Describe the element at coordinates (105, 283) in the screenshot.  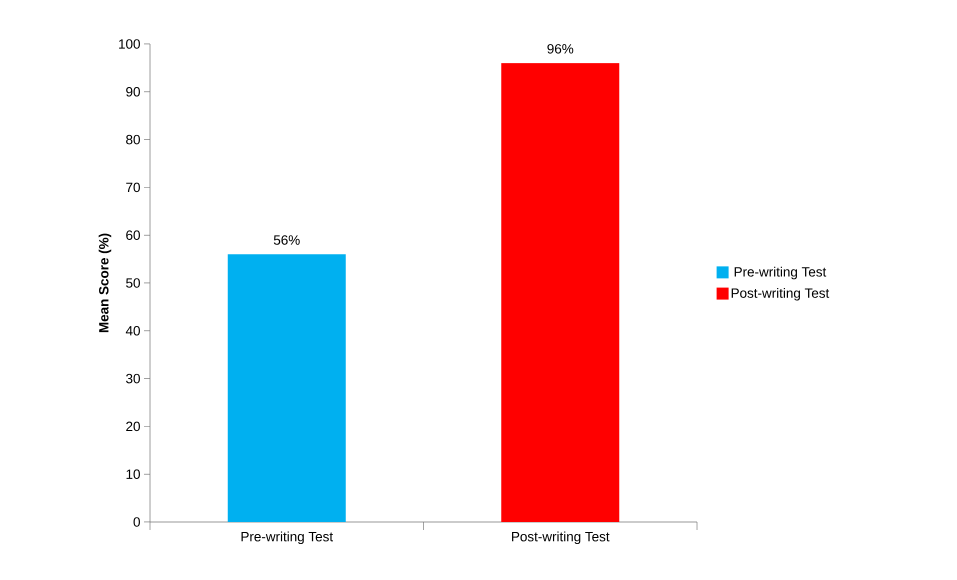
I see `y-axis-title: Mean Score (%)` at that location.